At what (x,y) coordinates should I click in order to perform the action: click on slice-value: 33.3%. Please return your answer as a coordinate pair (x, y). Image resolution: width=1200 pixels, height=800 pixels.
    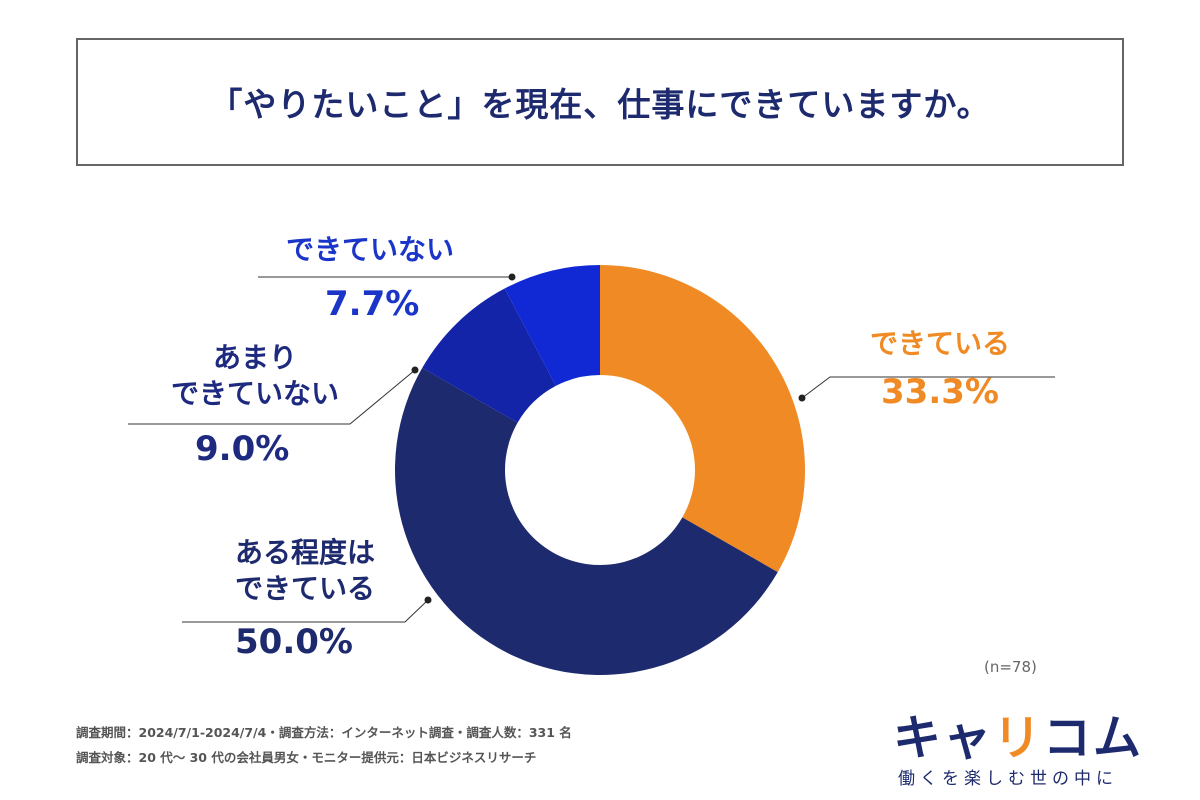
    Looking at the image, I should click on (940, 392).